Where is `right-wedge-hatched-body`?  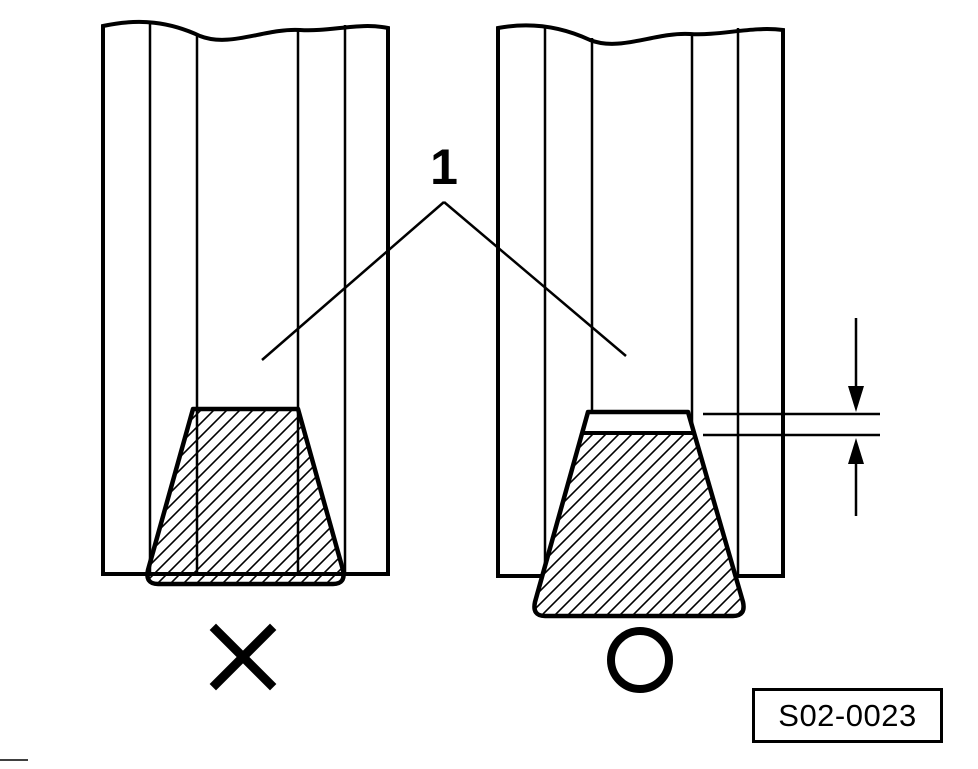 right-wedge-hatched-body is located at coordinates (639, 524).